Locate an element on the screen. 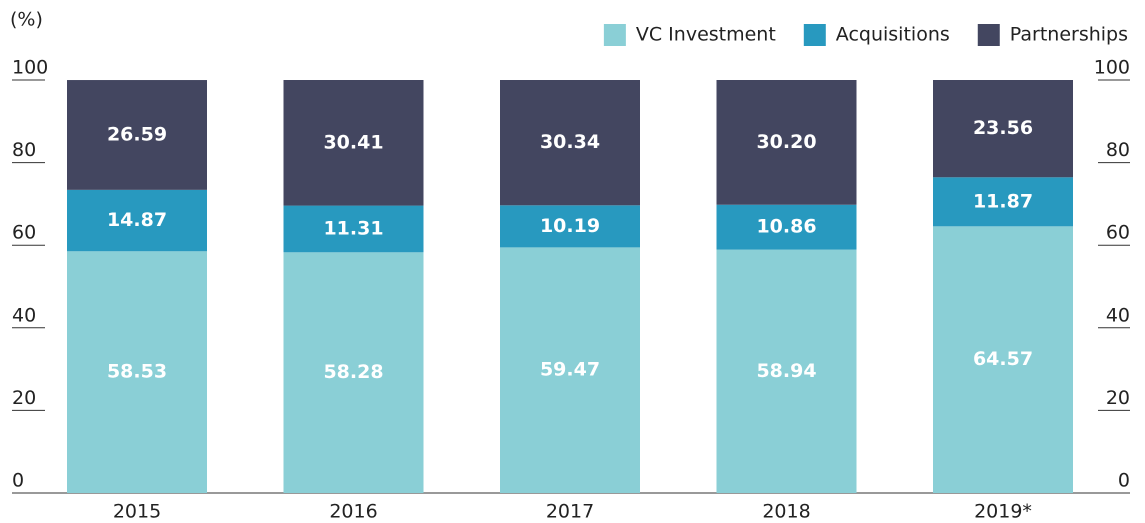 The image size is (1145, 523). x-tick-label: 2017 is located at coordinates (570, 512).